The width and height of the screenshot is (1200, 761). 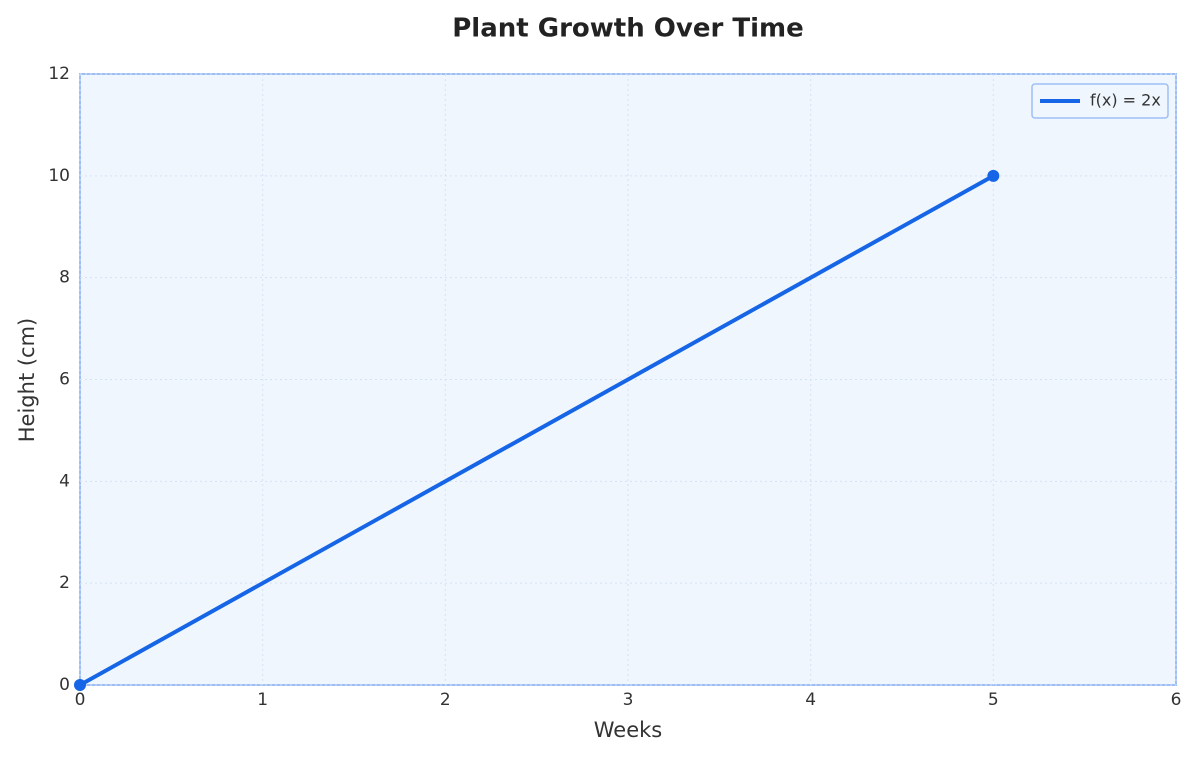 What do you see at coordinates (27, 380) in the screenshot?
I see `y-axis-label: Height (cm)` at bounding box center [27, 380].